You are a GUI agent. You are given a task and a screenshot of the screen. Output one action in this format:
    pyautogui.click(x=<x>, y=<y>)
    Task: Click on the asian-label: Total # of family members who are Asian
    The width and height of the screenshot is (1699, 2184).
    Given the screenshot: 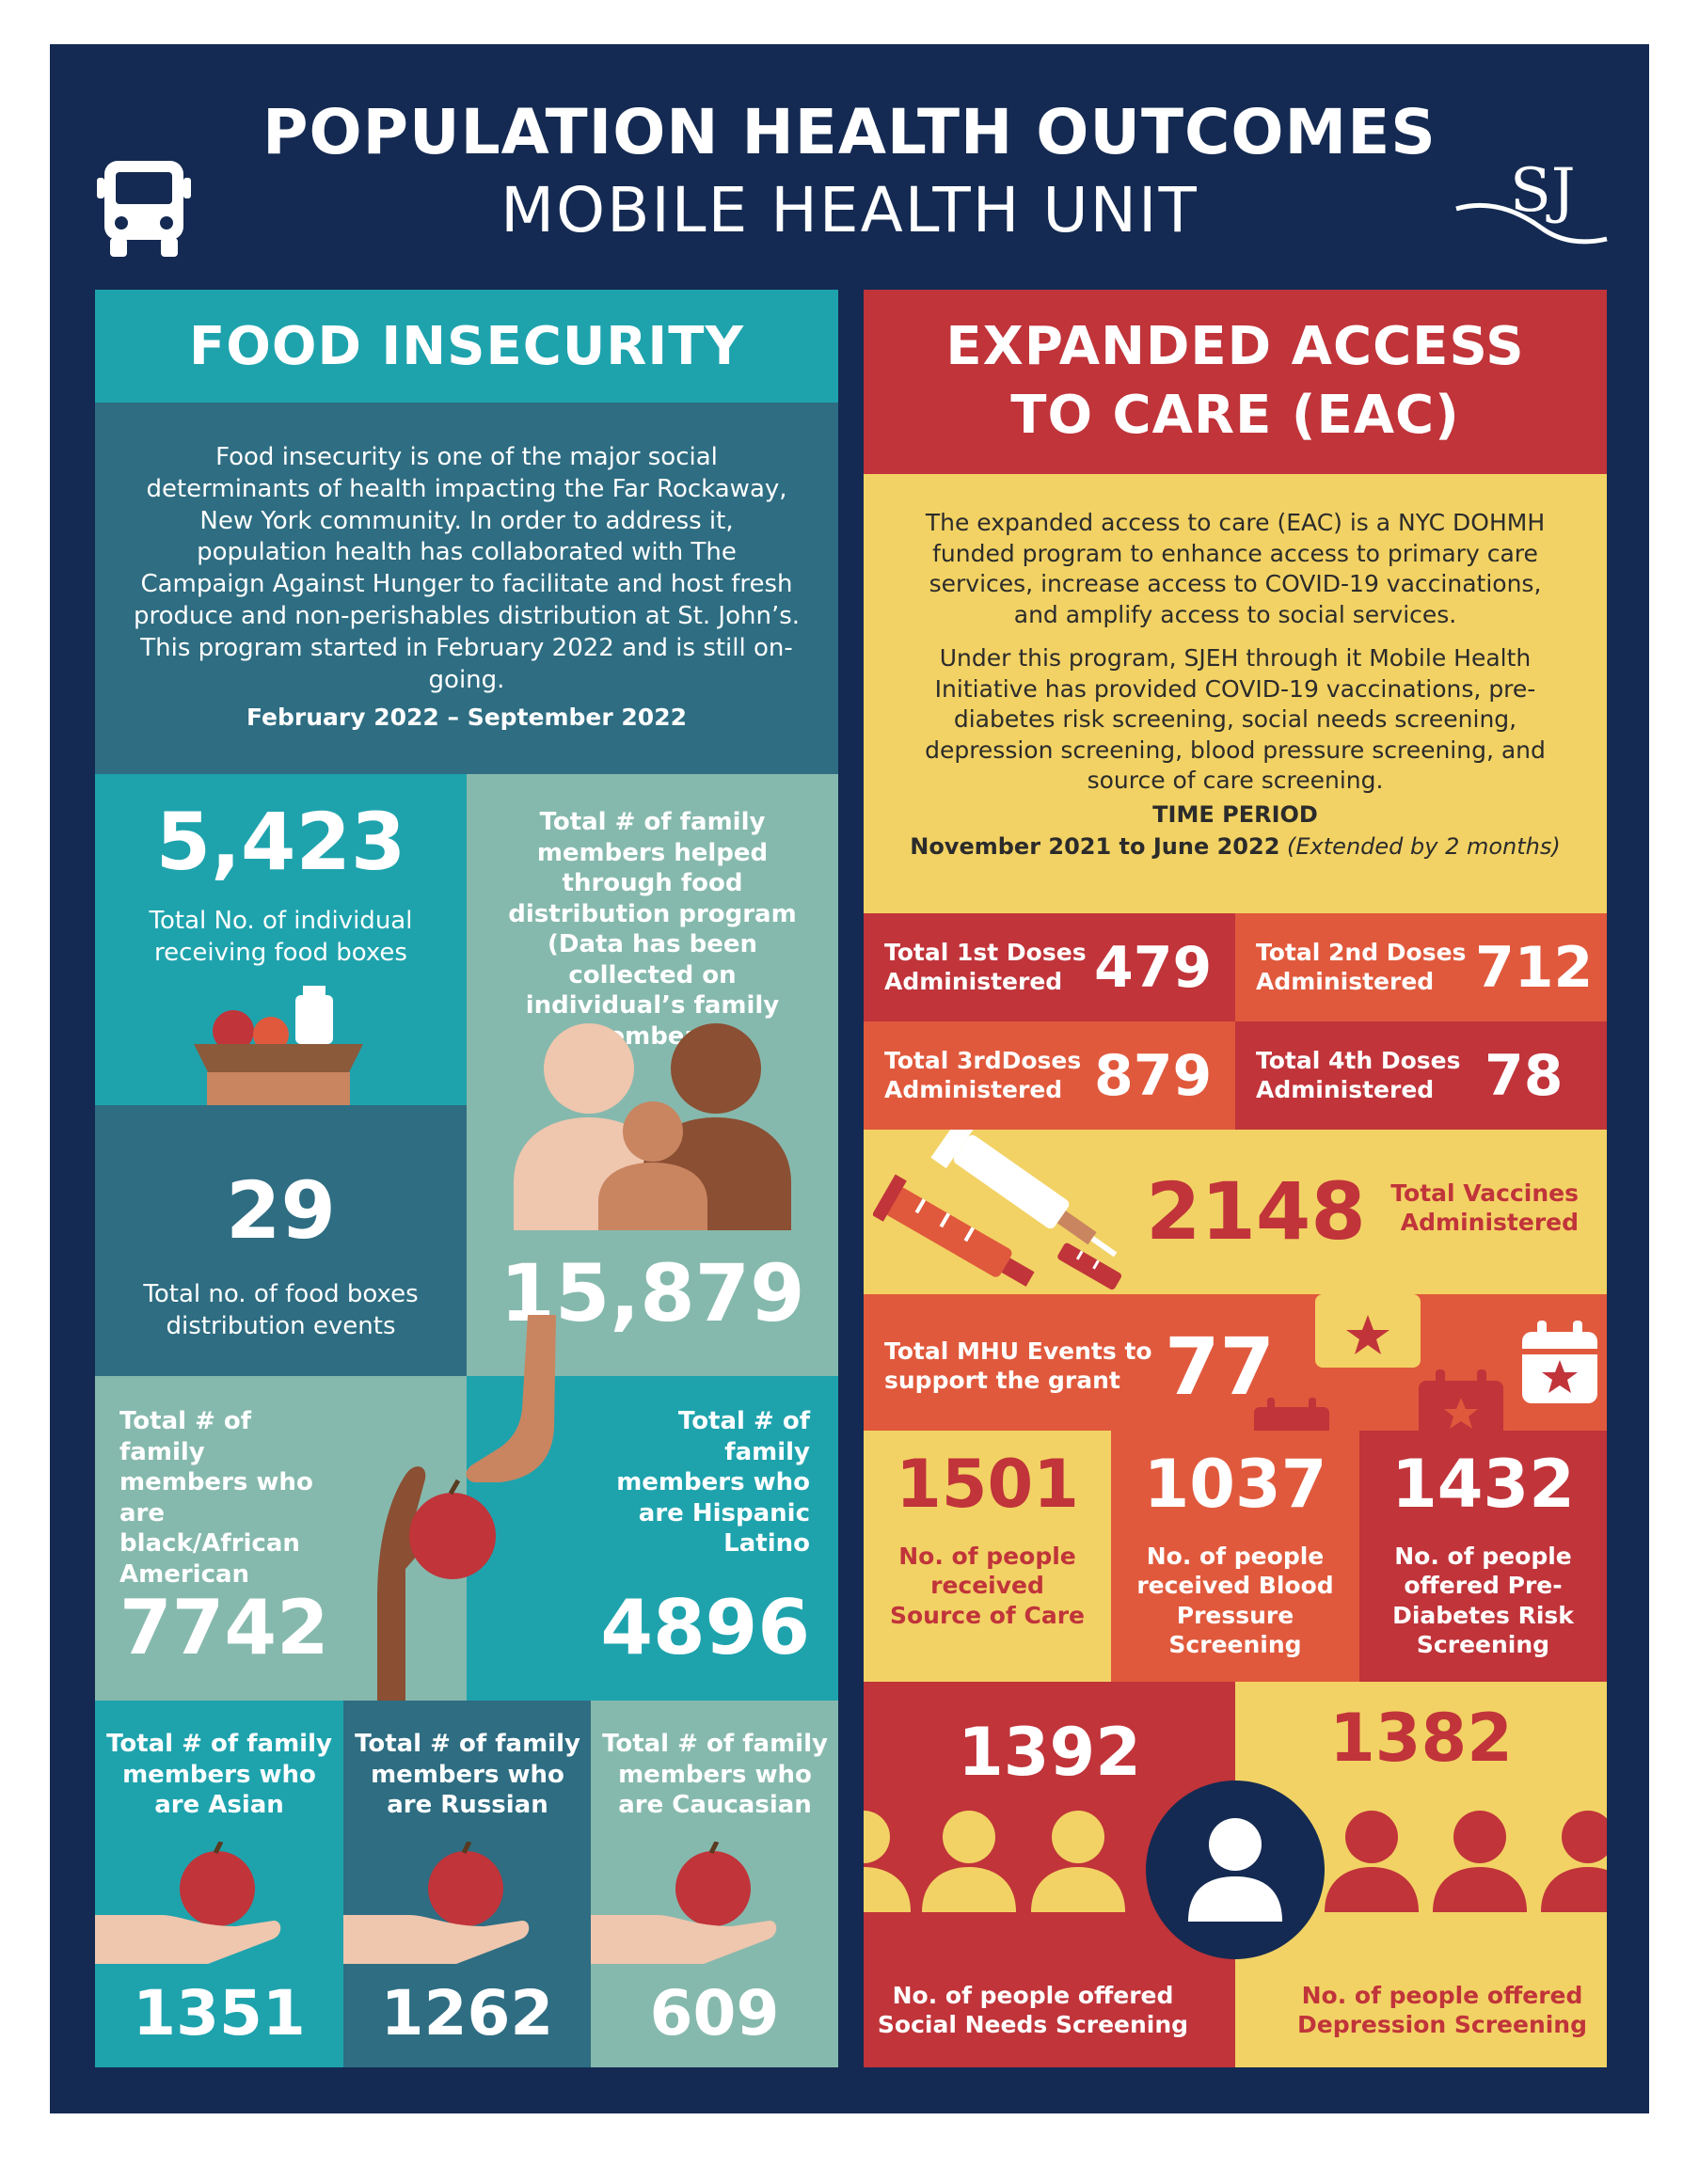 What is the action you would take?
    pyautogui.click(x=219, y=1774)
    